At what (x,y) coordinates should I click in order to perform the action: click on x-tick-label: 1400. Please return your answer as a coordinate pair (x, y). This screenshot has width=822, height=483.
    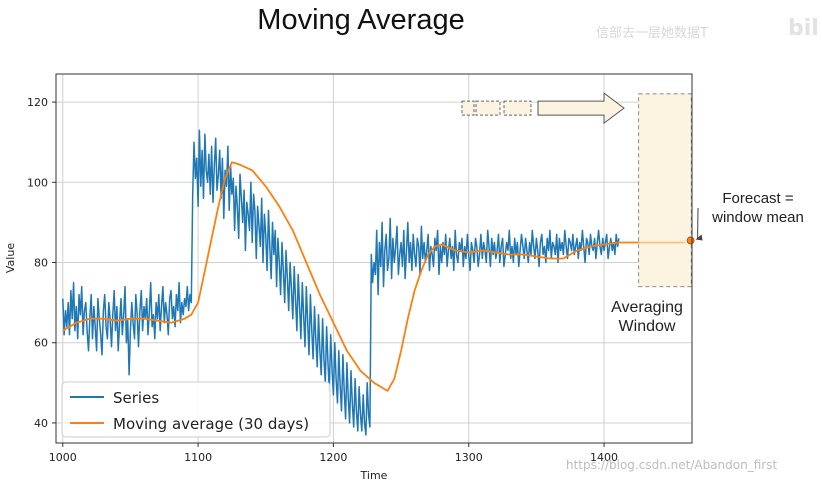
    Looking at the image, I should click on (604, 457).